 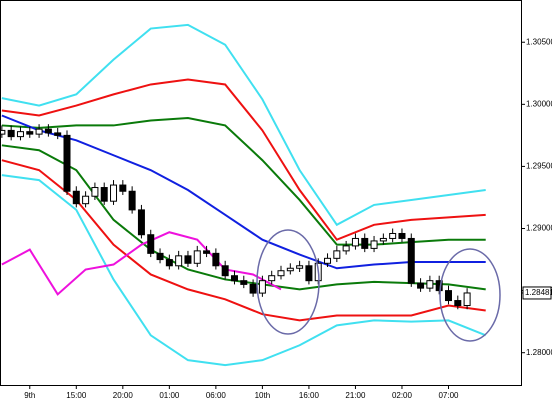 What do you see at coordinates (539, 41) in the screenshot?
I see `y-tick-label: 1.30500` at bounding box center [539, 41].